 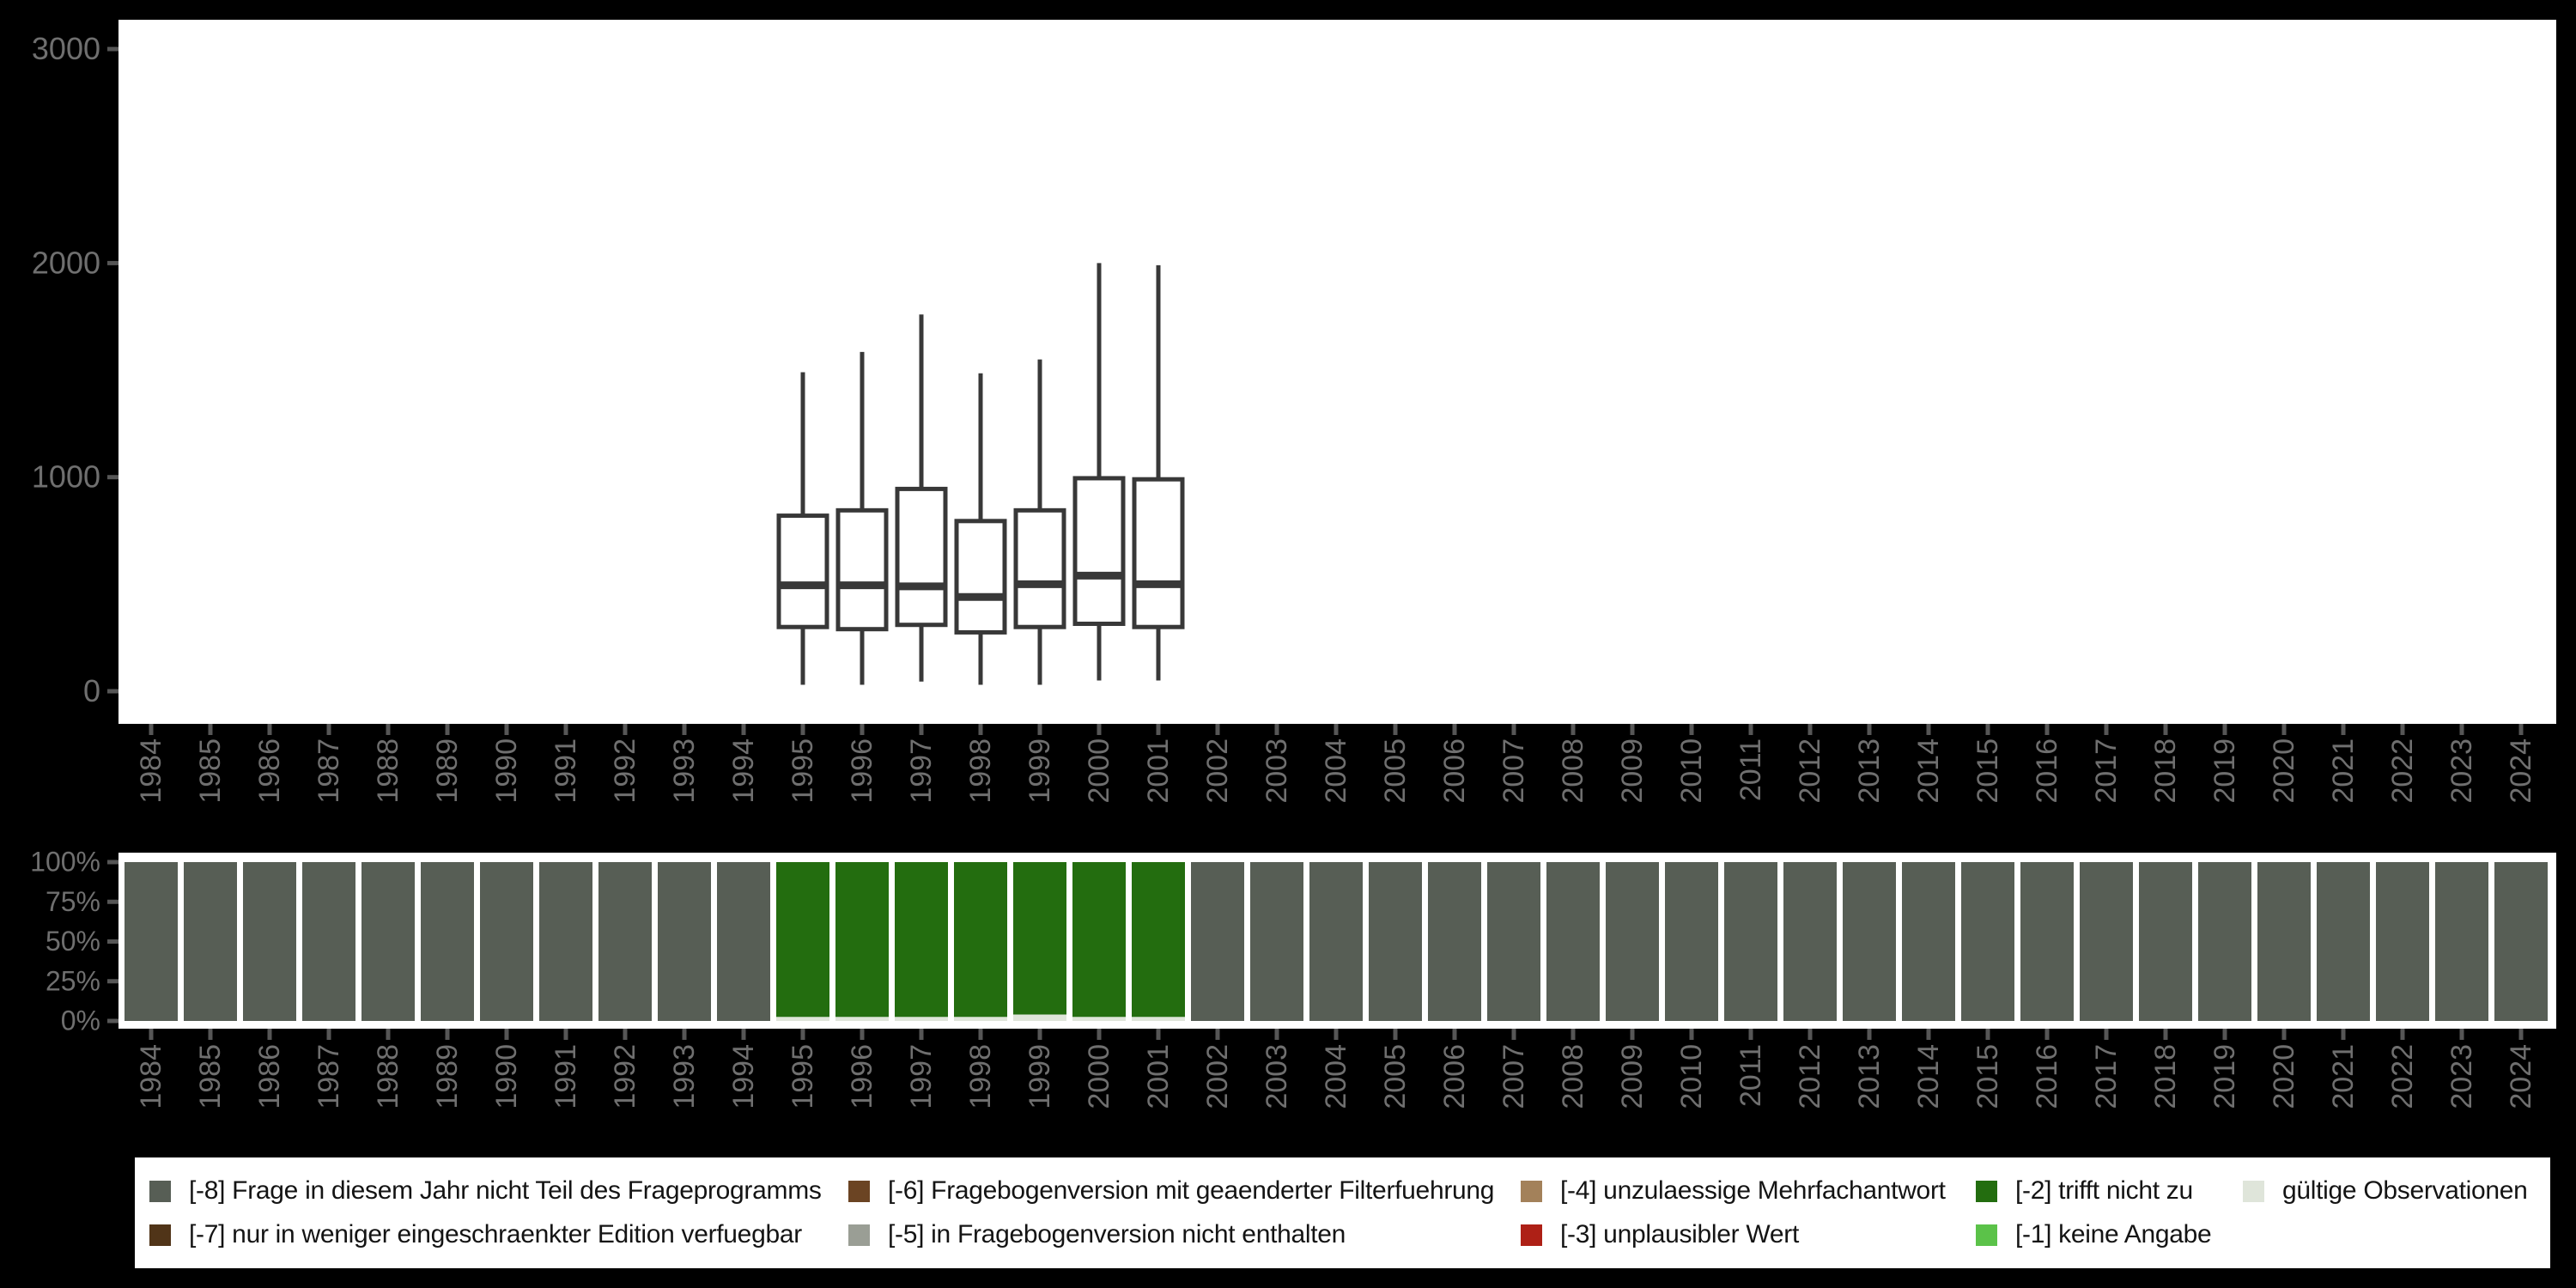 What do you see at coordinates (980, 941) in the screenshot?
I see `stacked-bar-1998` at bounding box center [980, 941].